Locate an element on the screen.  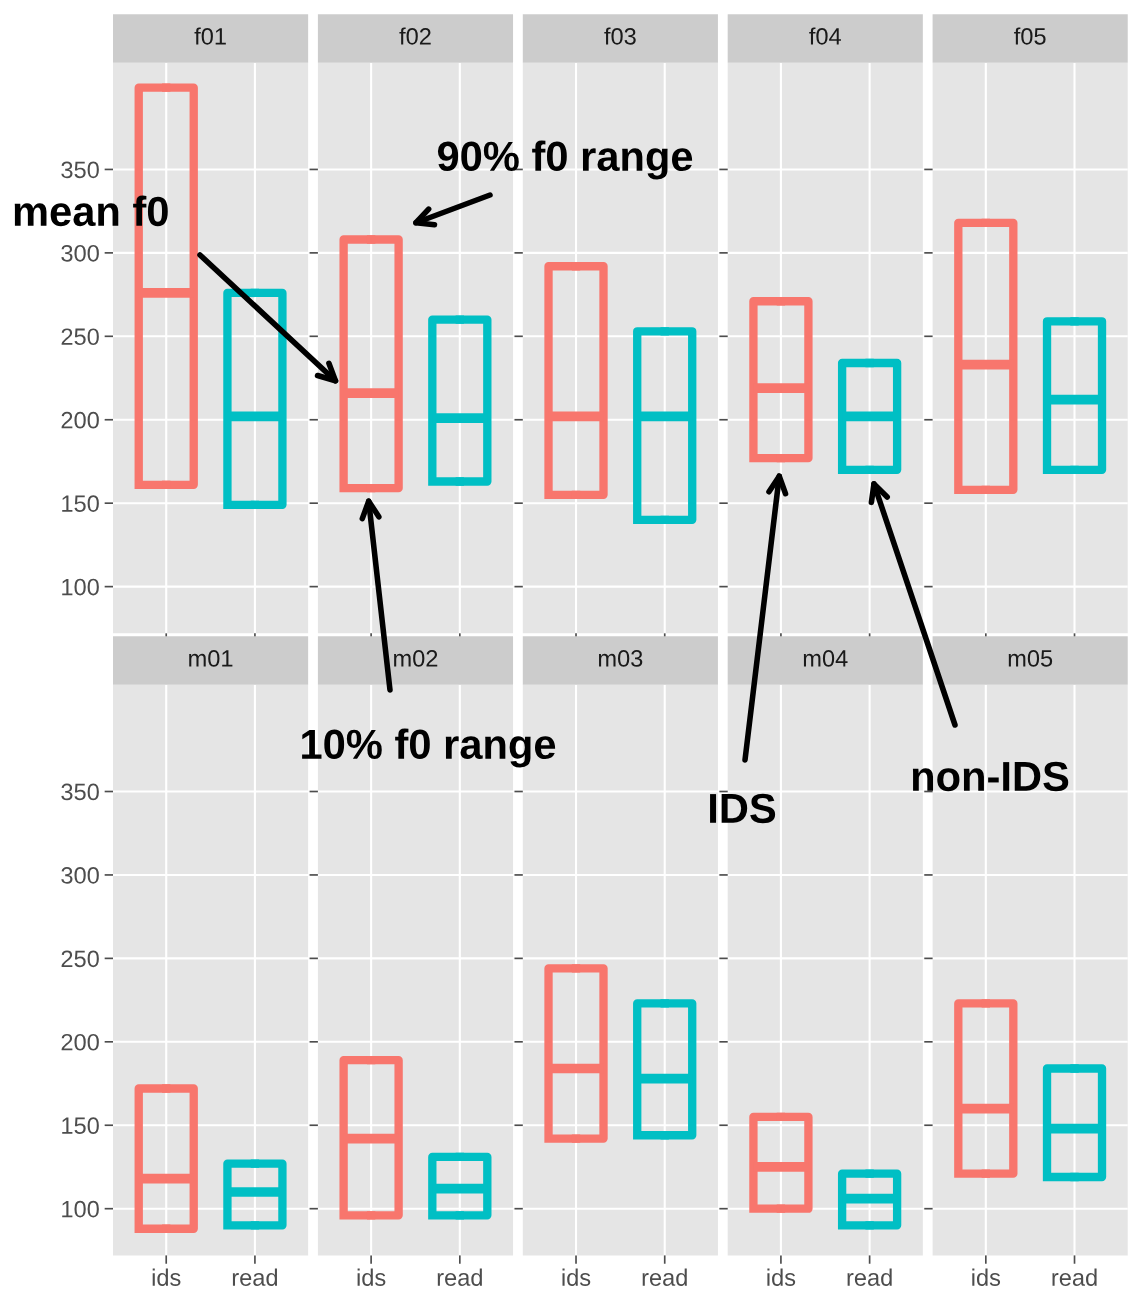
annotation: 10% f0 range is located at coordinates (429, 748).